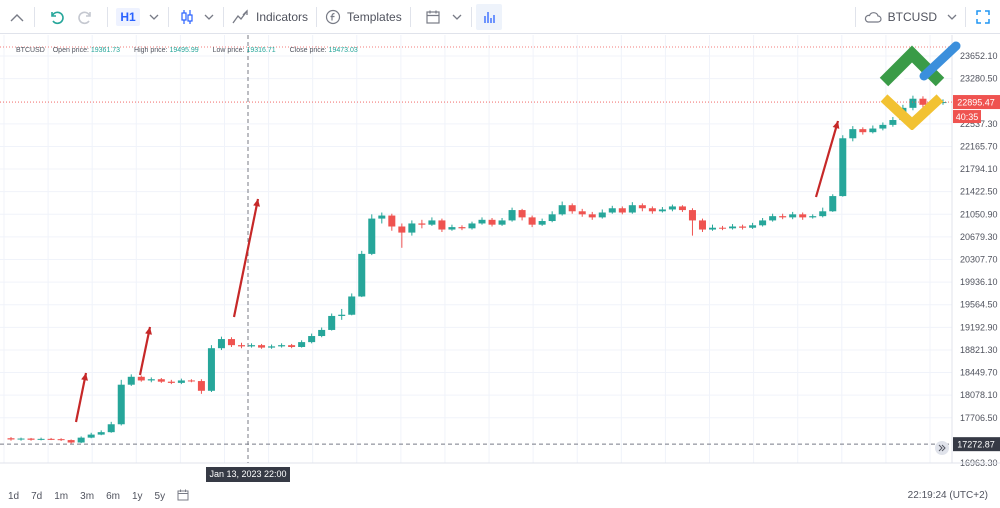 The width and height of the screenshot is (1000, 508). I want to click on brand-logo, so click(920, 85).